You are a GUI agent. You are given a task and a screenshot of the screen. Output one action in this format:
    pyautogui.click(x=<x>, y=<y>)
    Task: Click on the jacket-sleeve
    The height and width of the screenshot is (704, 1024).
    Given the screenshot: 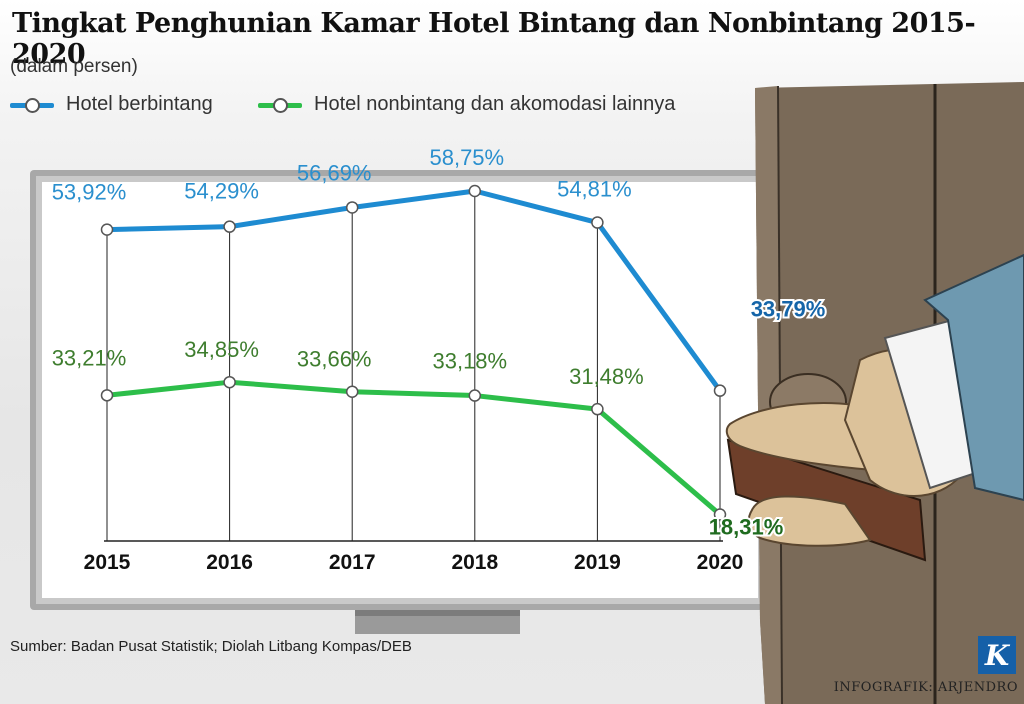 What is the action you would take?
    pyautogui.click(x=973, y=377)
    